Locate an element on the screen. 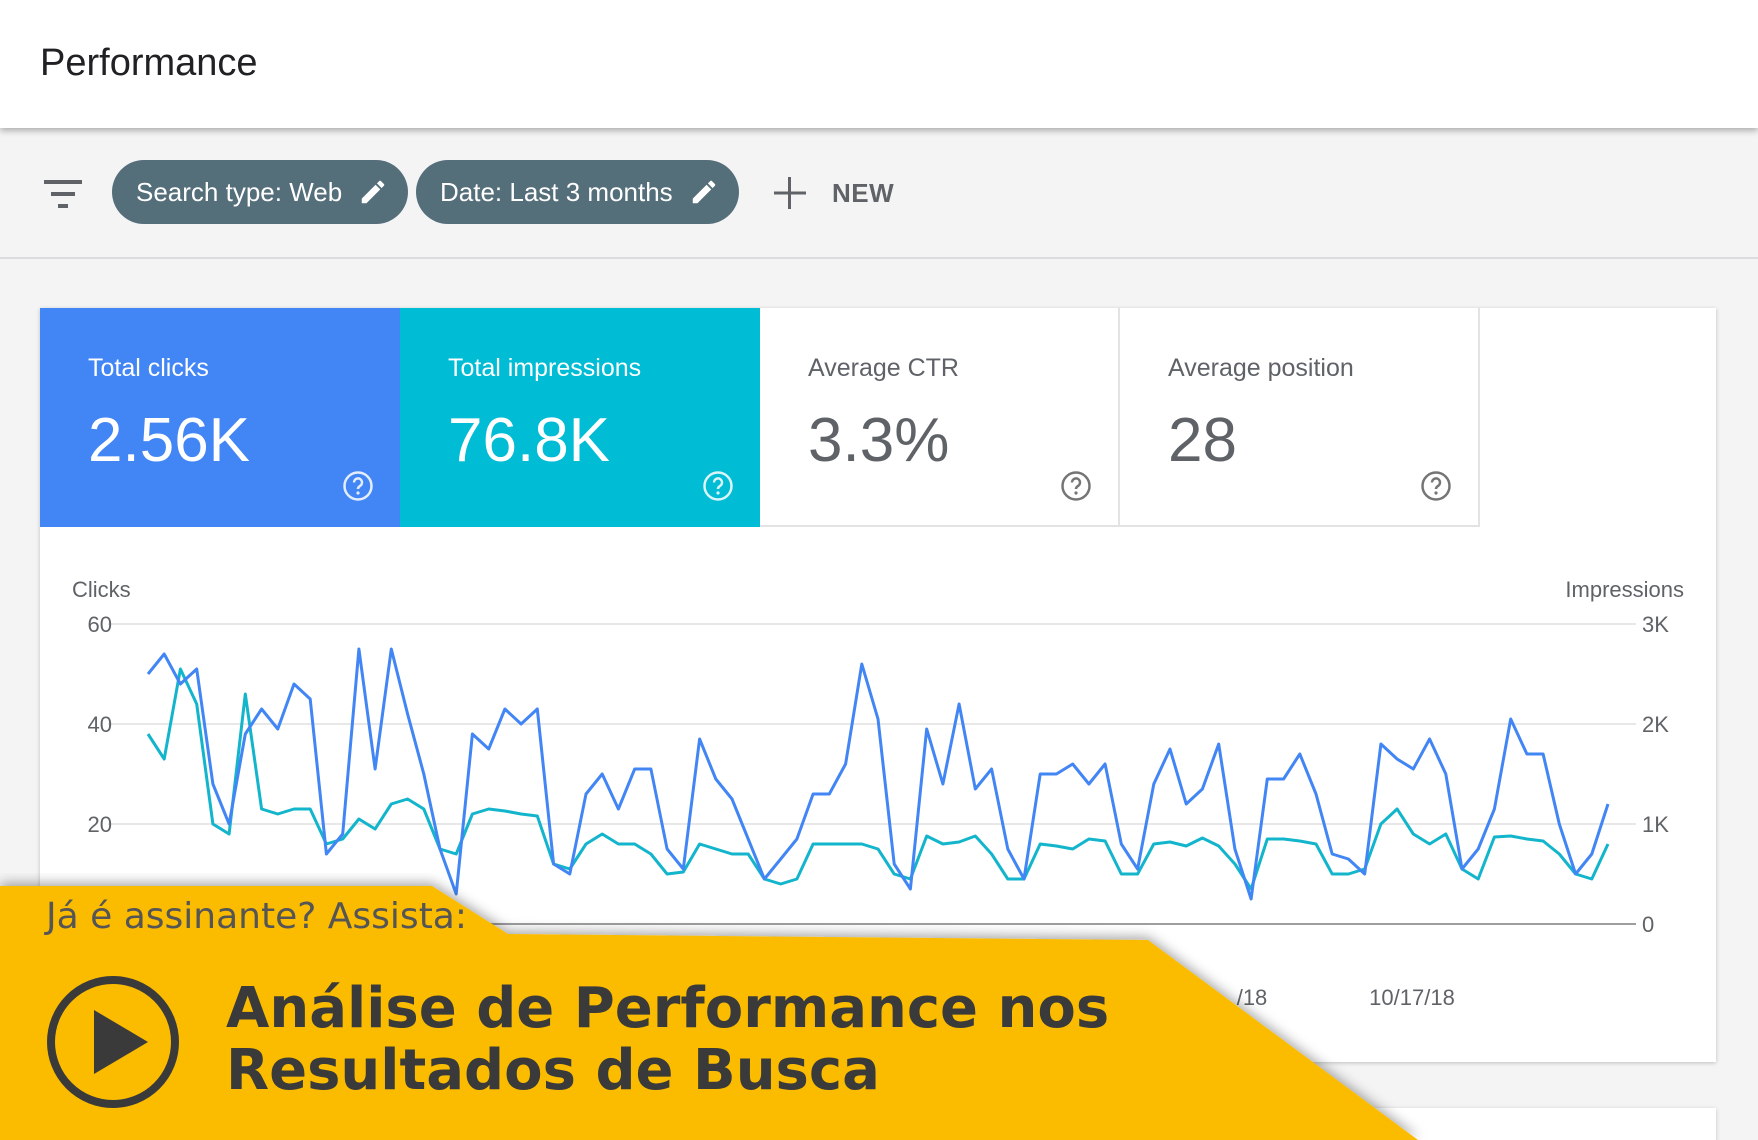  y-tick-label-left: 40 is located at coordinates (100, 724).